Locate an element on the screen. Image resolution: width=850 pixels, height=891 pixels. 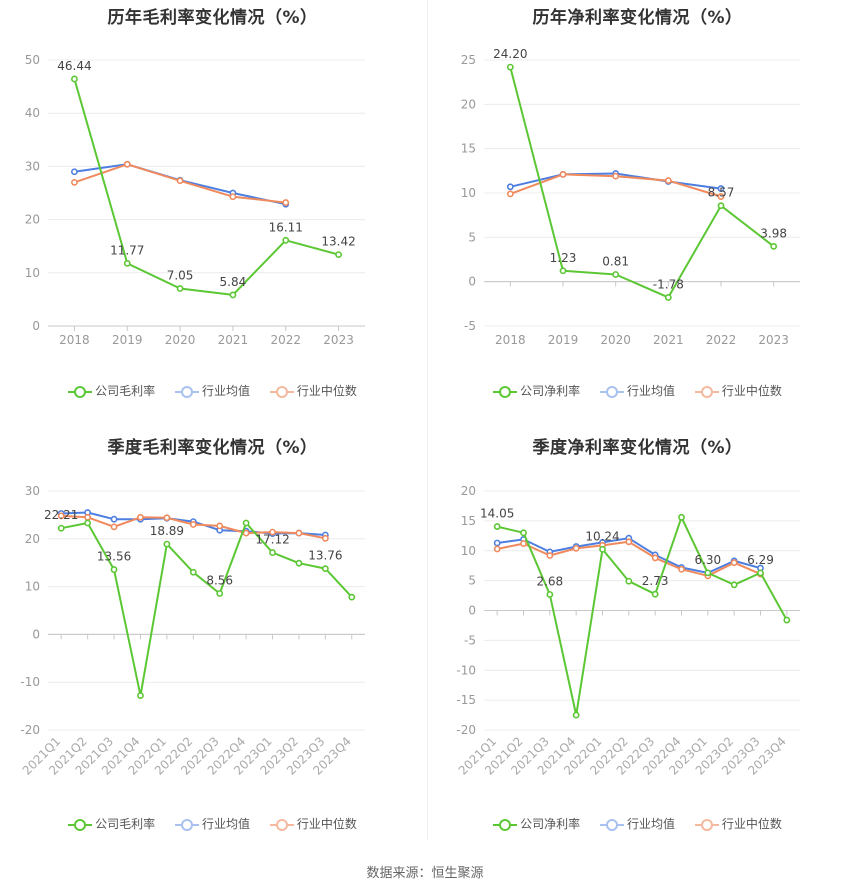
data-label: 11.77 is located at coordinates (127, 250).